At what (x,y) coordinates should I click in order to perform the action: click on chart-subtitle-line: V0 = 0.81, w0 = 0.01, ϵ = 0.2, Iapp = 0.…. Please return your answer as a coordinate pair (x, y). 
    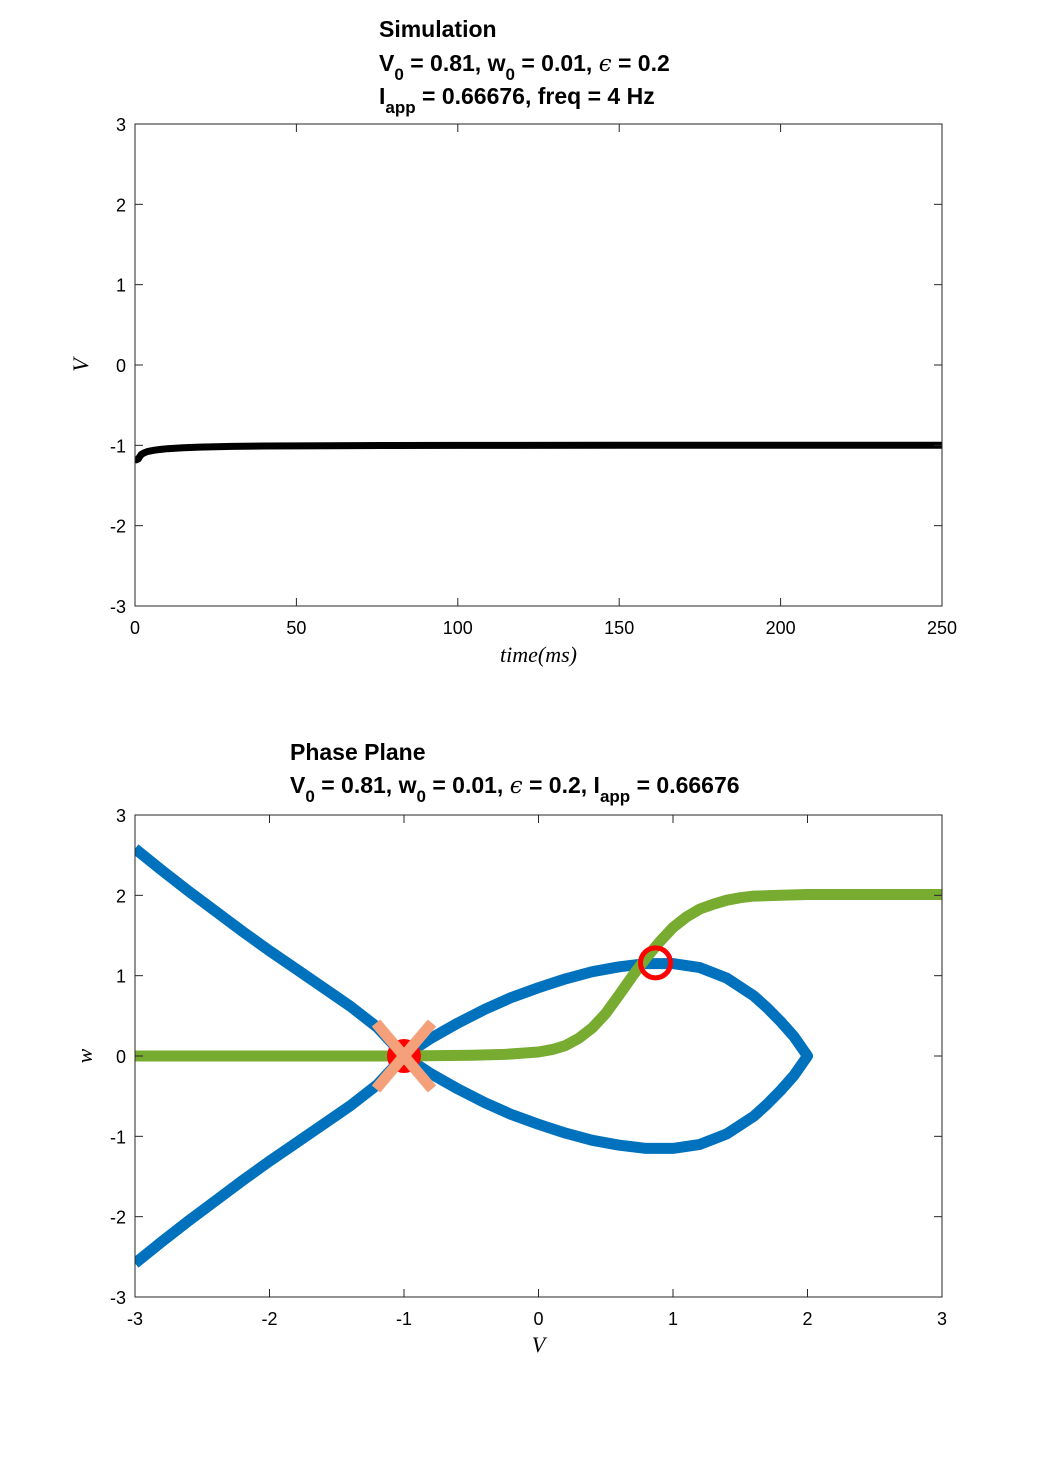
    Looking at the image, I should click on (515, 789).